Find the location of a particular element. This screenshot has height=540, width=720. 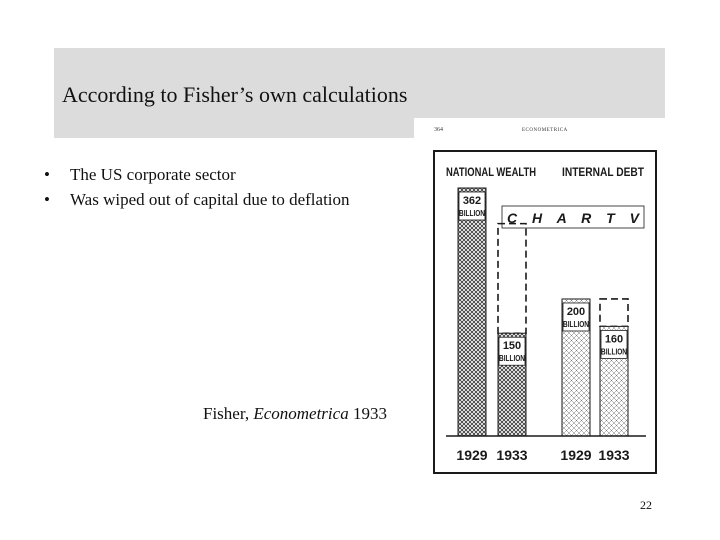

scan-journal-header: ECONOMETRICA is located at coordinates (545, 130).